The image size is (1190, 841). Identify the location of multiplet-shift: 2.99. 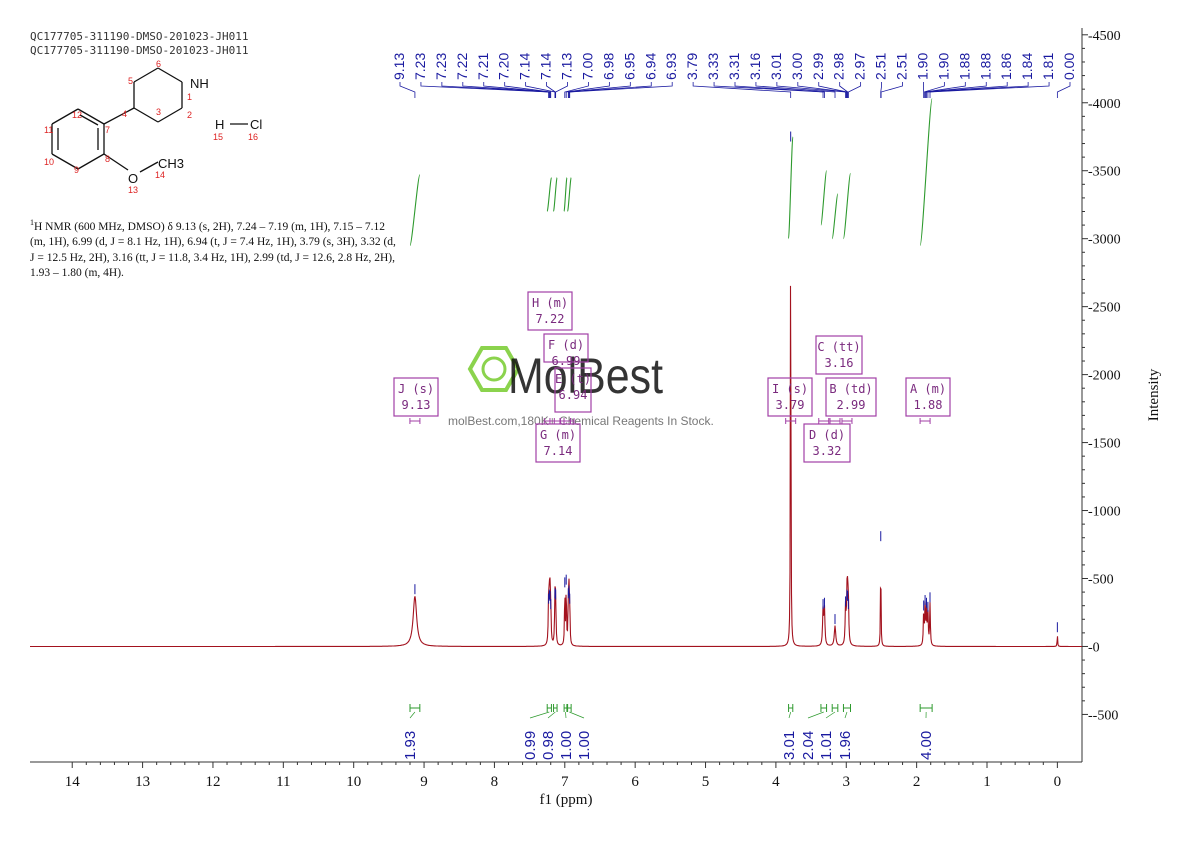
(851, 405).